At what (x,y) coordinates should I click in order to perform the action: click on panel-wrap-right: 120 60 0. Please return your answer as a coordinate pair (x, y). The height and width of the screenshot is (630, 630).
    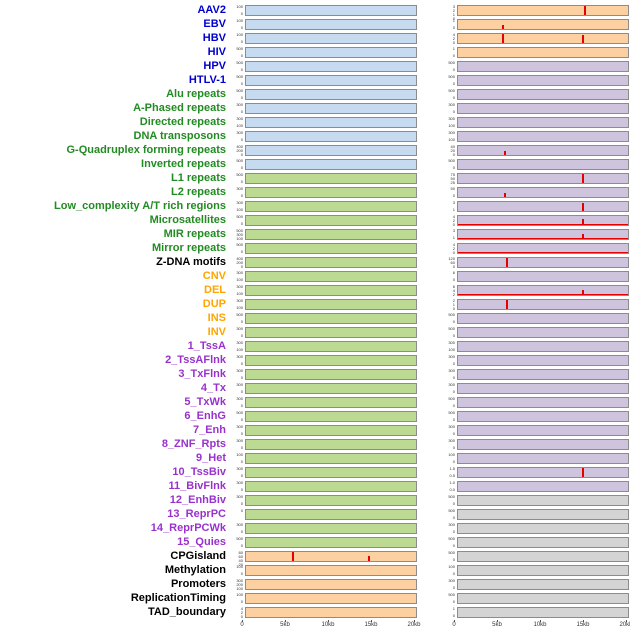
    Looking at the image, I should click on (535, 261).